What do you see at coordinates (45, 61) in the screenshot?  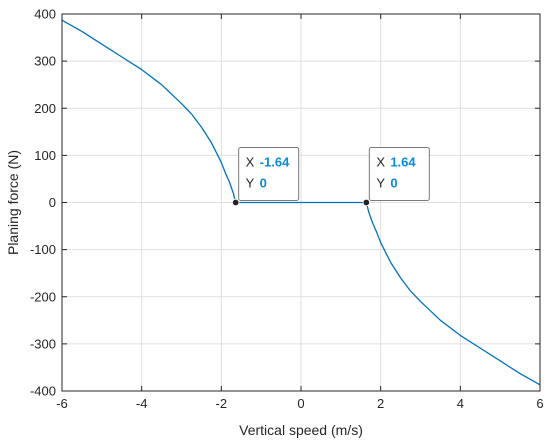 I see `y-tick-label: 300` at bounding box center [45, 61].